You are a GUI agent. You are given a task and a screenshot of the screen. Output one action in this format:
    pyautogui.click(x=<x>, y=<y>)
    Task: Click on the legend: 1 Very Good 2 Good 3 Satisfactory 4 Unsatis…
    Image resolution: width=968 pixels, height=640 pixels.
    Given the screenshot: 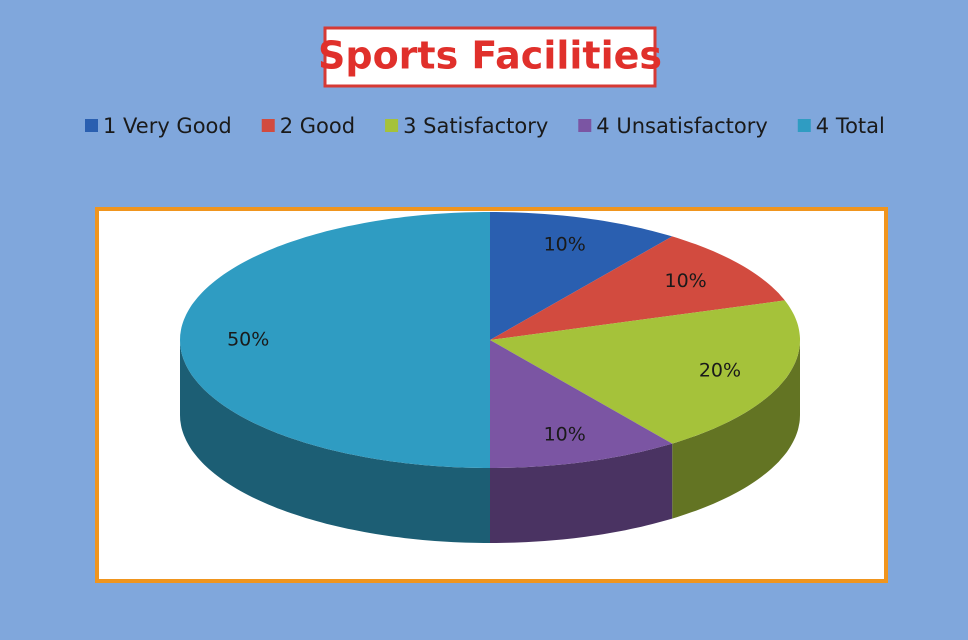 What is the action you would take?
    pyautogui.click(x=485, y=126)
    